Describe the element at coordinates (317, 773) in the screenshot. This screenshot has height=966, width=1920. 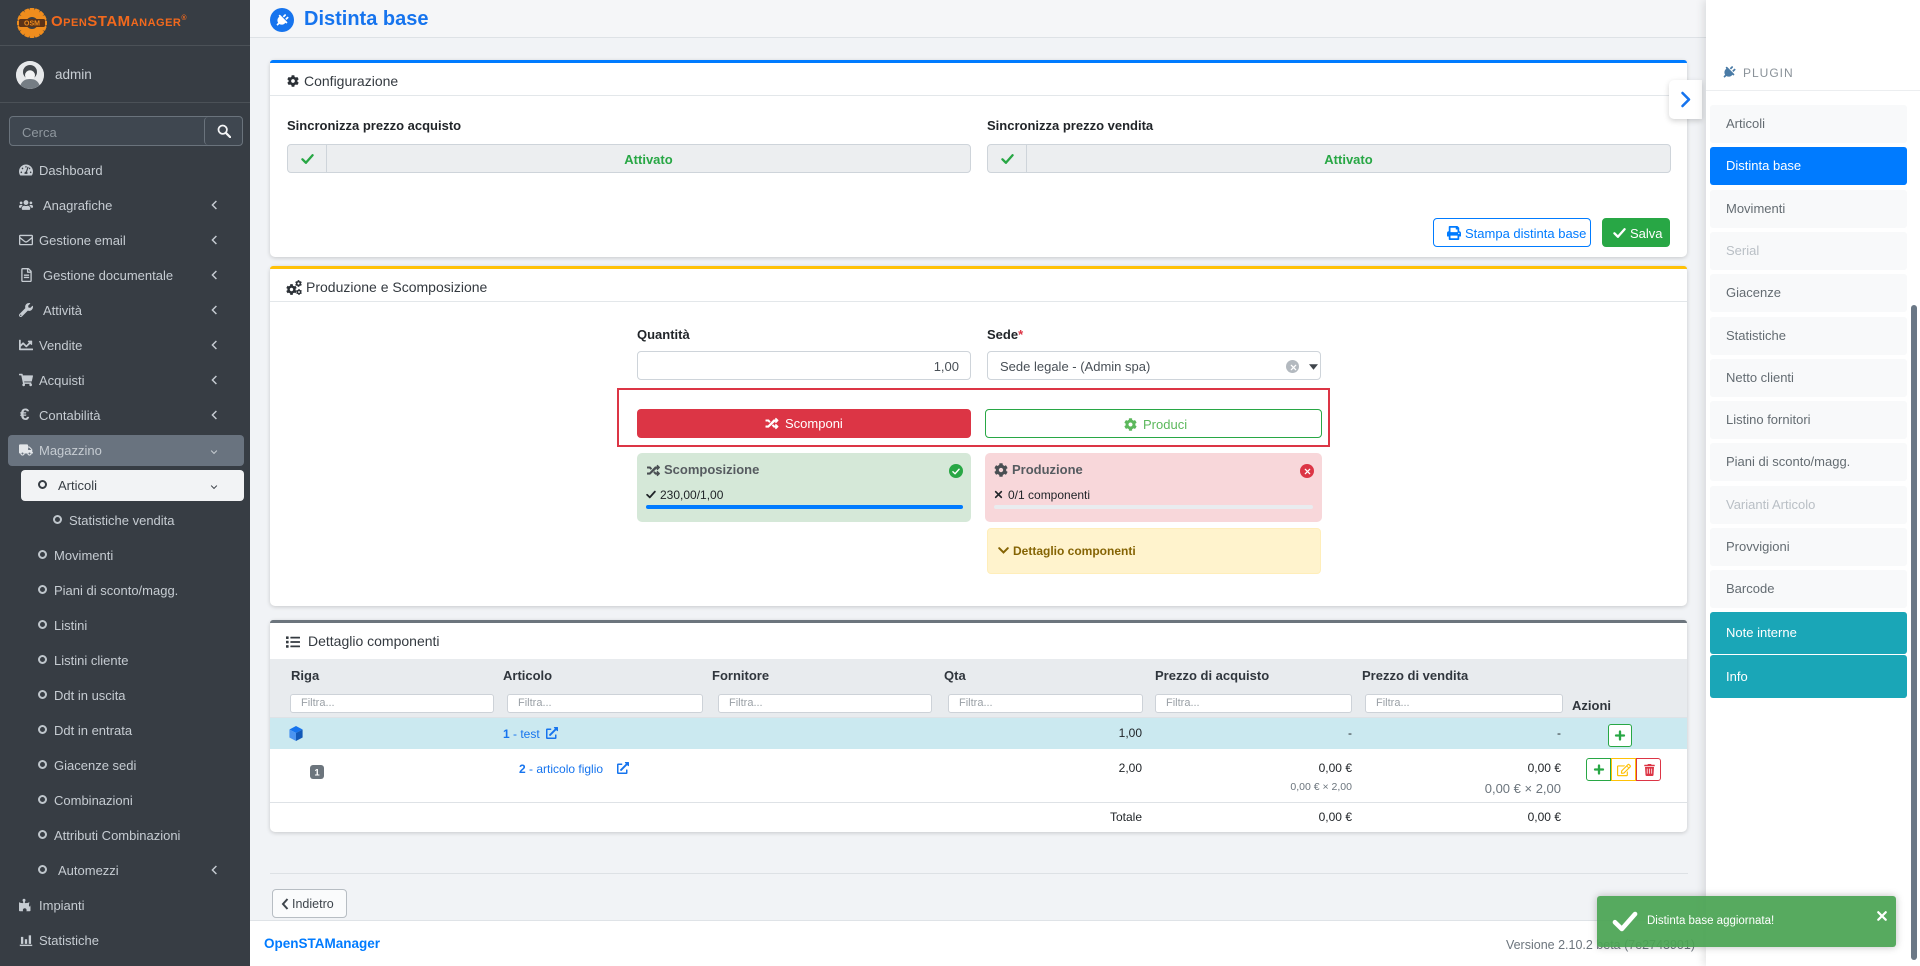
I see `svg-text: 1` at that location.